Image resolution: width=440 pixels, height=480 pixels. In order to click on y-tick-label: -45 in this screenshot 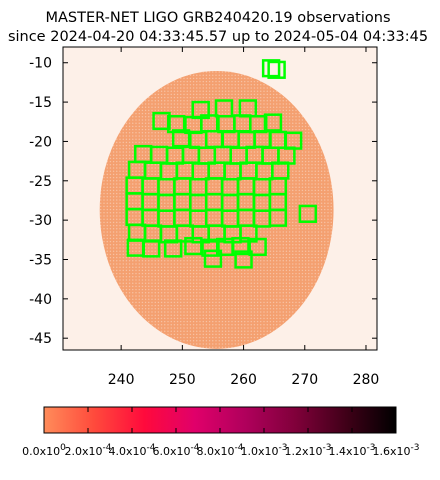, I will do `click(40, 339)`.